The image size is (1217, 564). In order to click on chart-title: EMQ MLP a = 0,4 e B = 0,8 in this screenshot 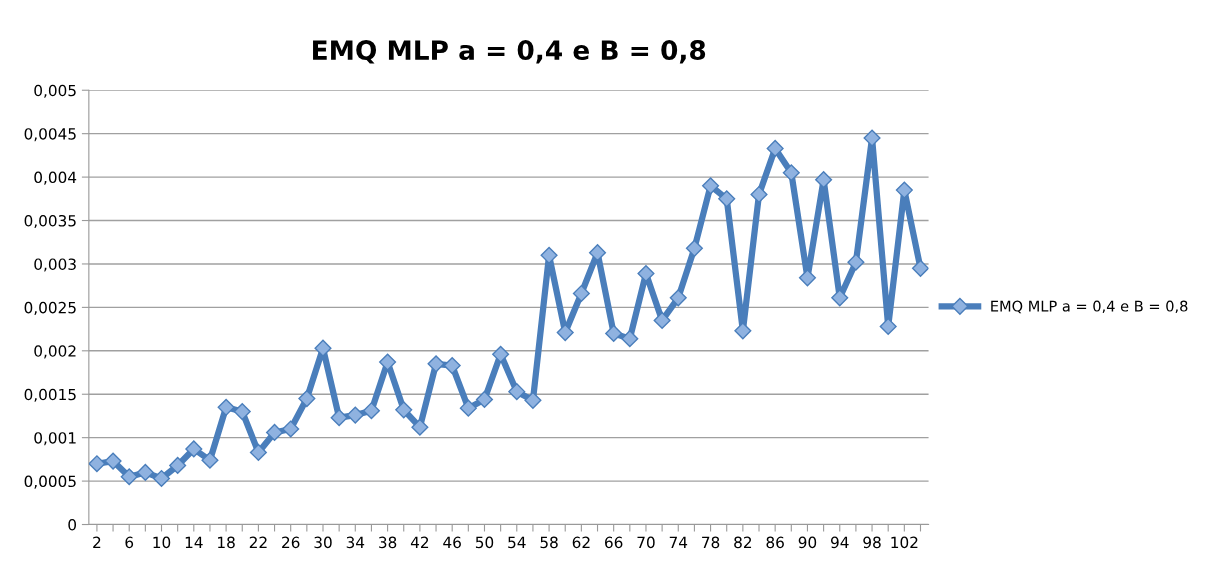, I will do `click(509, 52)`.